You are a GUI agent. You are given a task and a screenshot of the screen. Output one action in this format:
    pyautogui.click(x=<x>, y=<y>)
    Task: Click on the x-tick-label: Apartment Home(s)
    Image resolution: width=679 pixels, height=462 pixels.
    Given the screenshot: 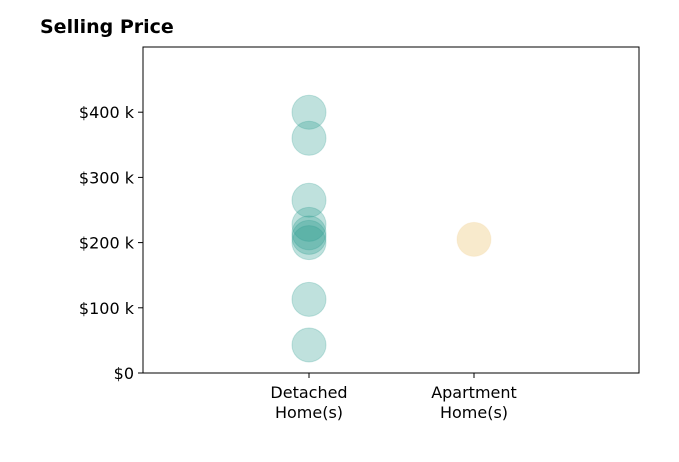 What is the action you would take?
    pyautogui.click(x=474, y=402)
    